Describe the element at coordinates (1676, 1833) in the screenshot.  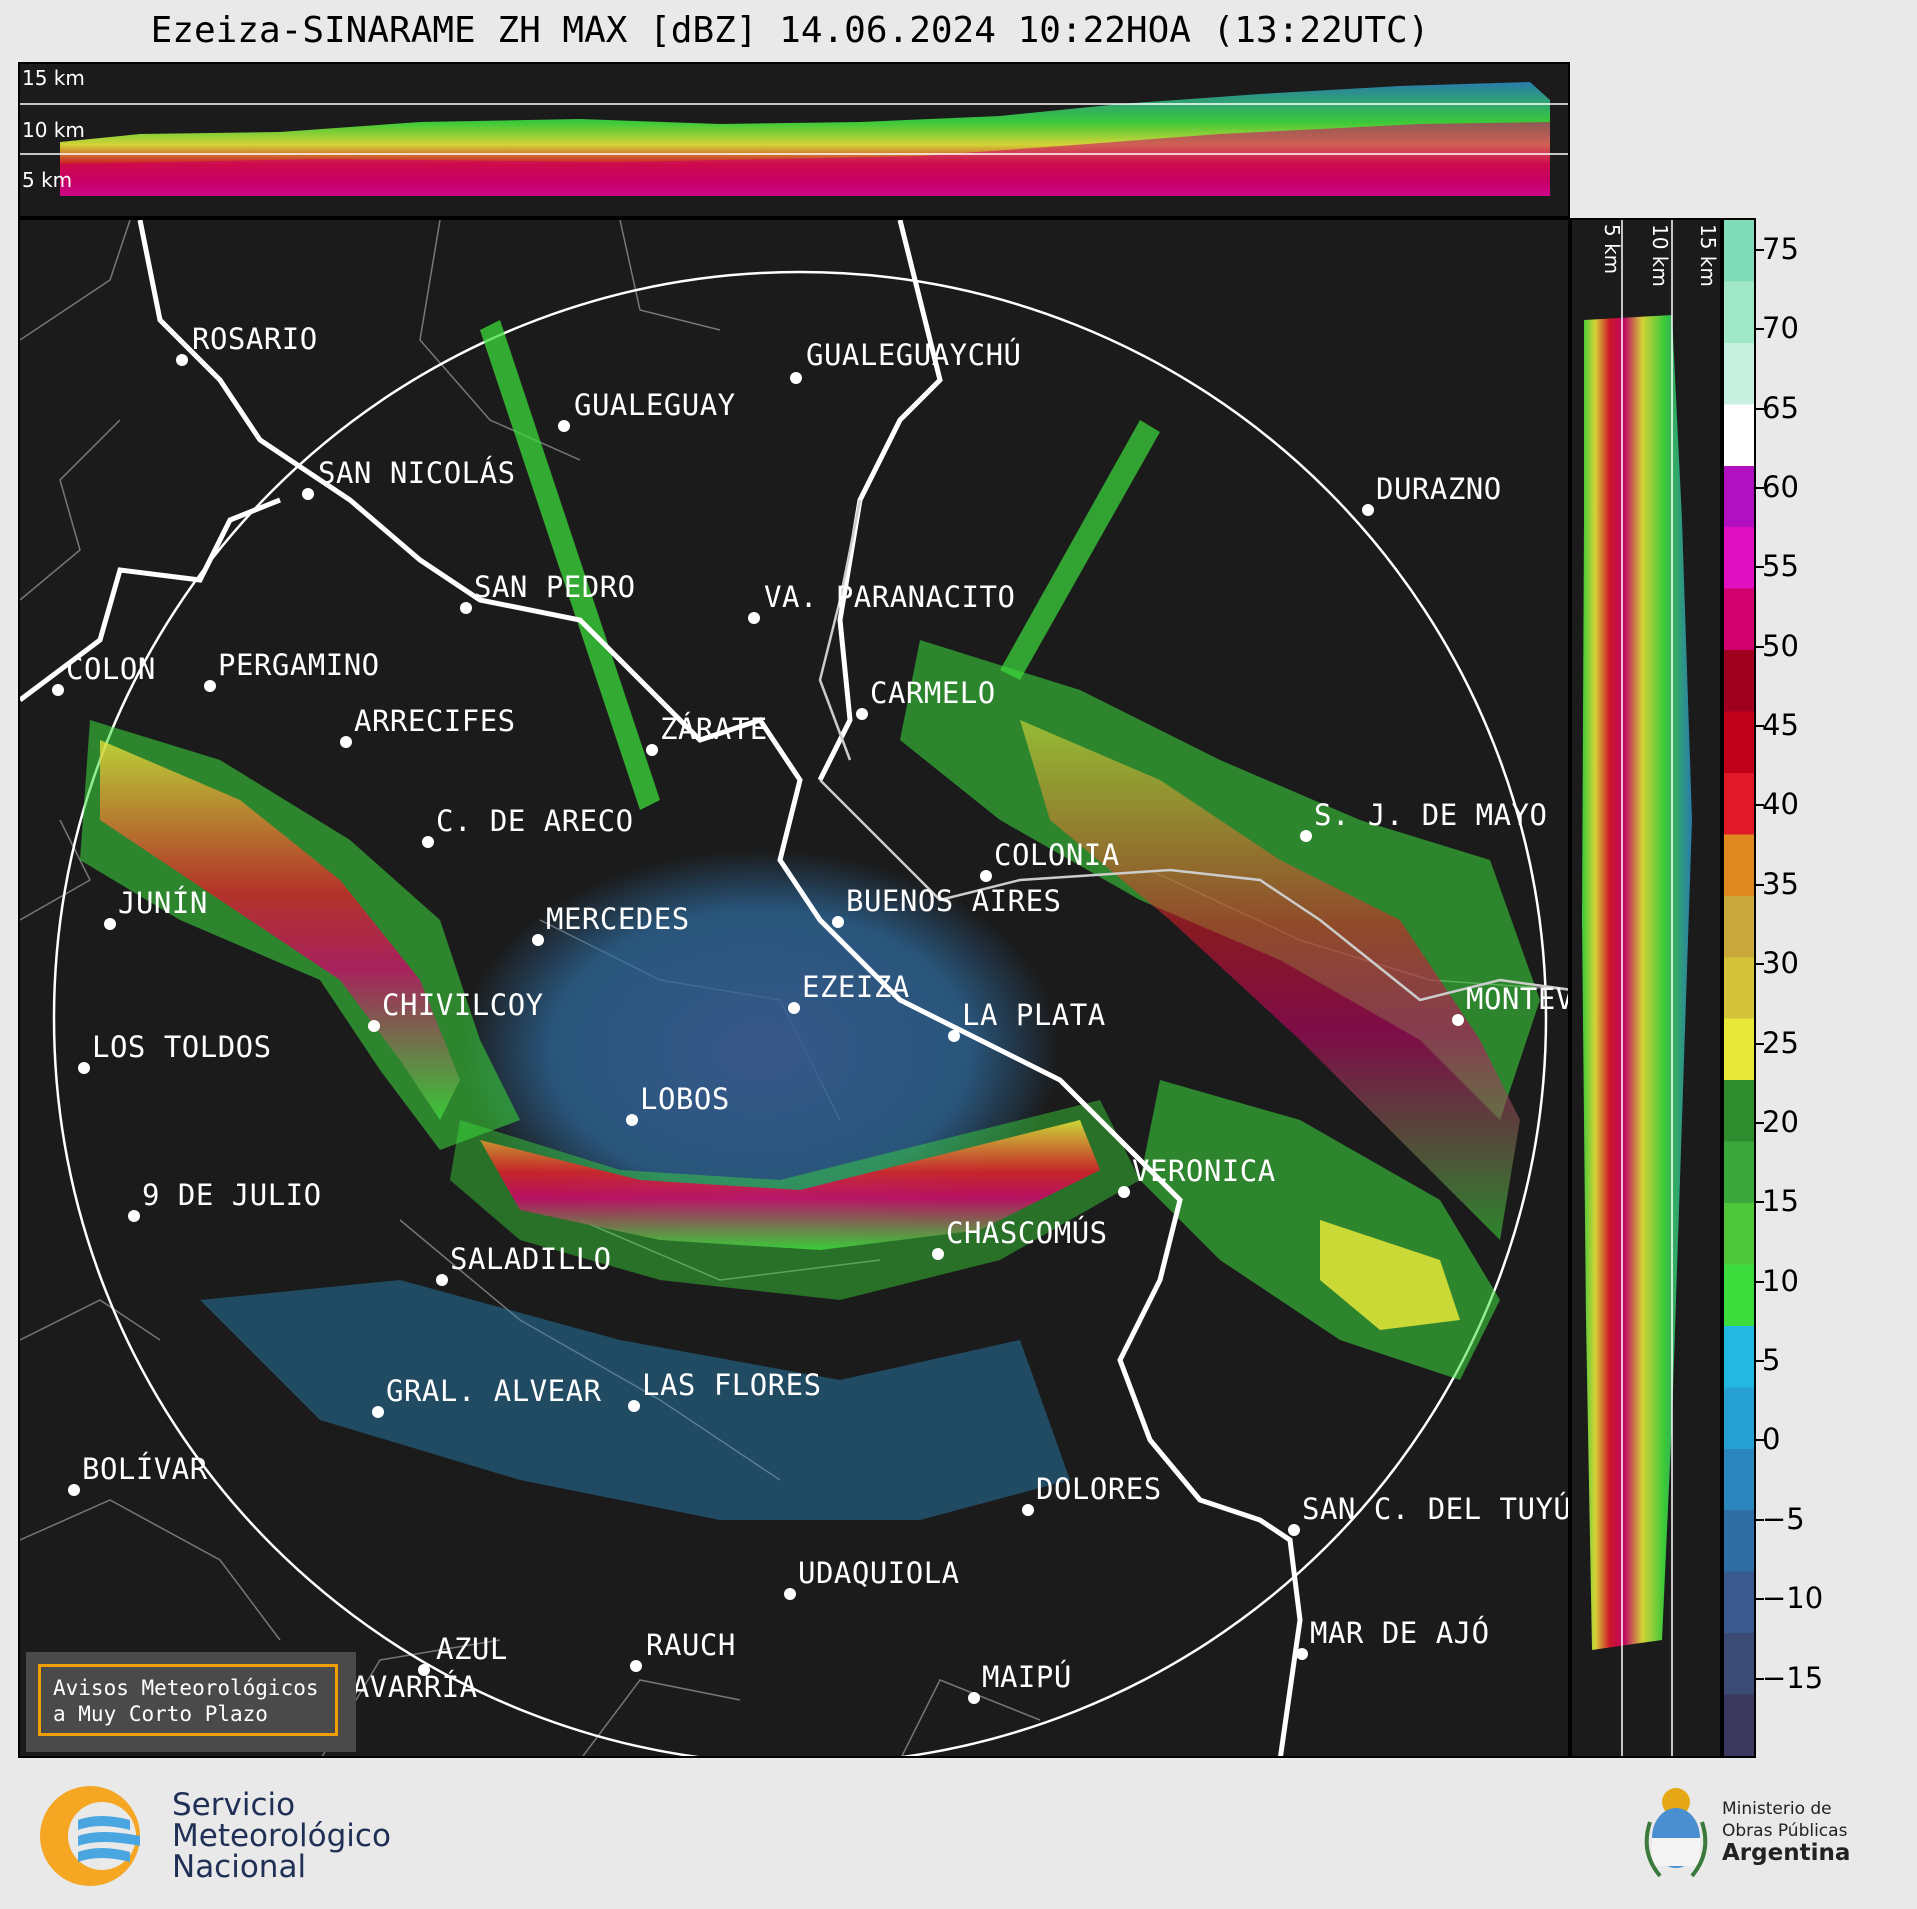
I see `national-emblem-icon` at that location.